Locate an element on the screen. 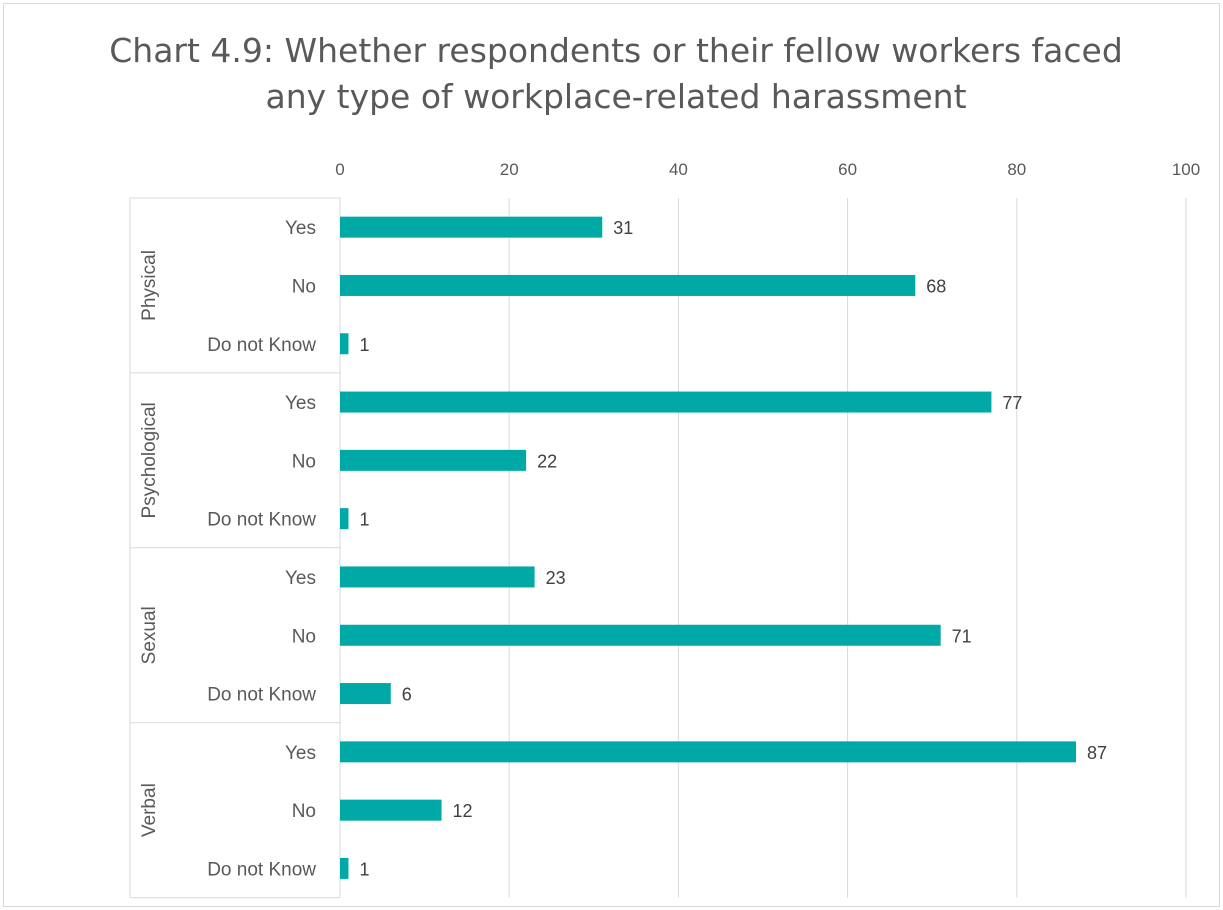 Image resolution: width=1223 pixels, height=910 pixels. data-label: 31 is located at coordinates (623, 228).